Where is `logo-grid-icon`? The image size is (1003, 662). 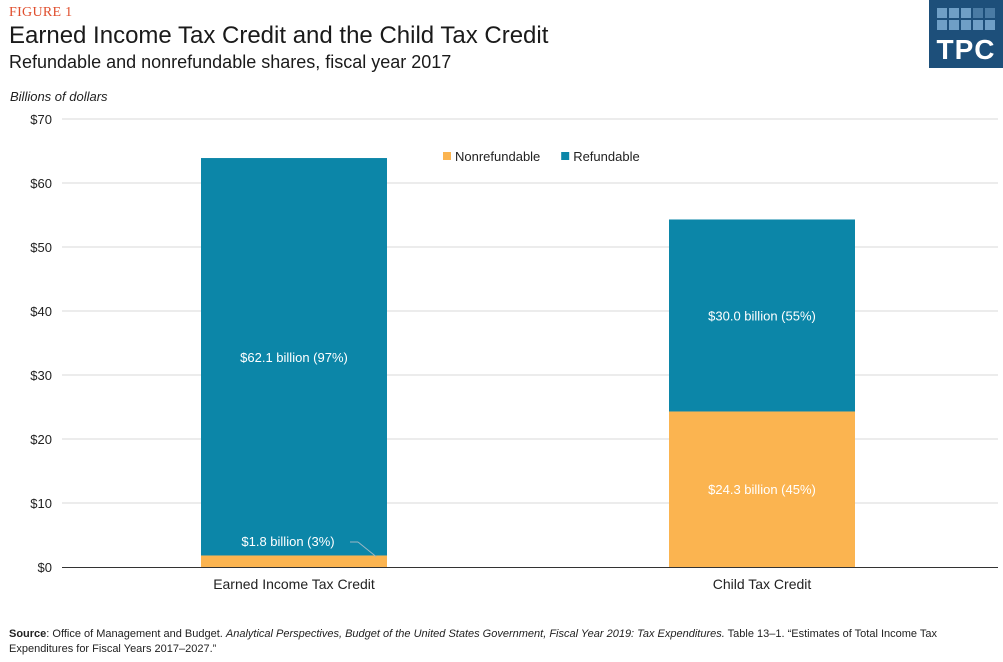 logo-grid-icon is located at coordinates (966, 19).